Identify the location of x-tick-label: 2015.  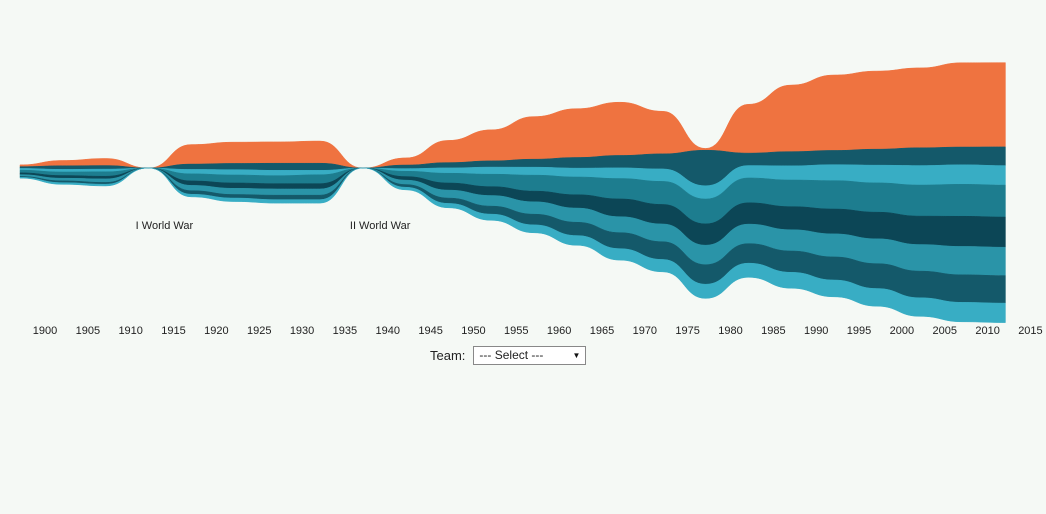
(1030, 331).